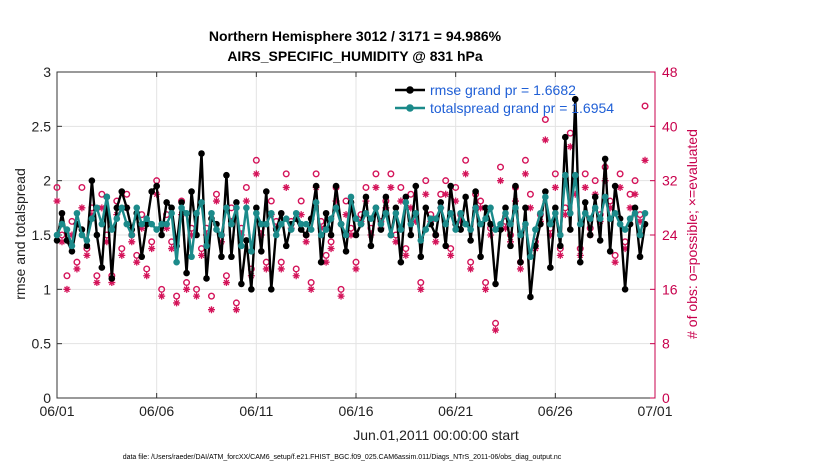  Describe the element at coordinates (42, 126) in the screenshot. I see `y-tick-label: 2.5` at that location.